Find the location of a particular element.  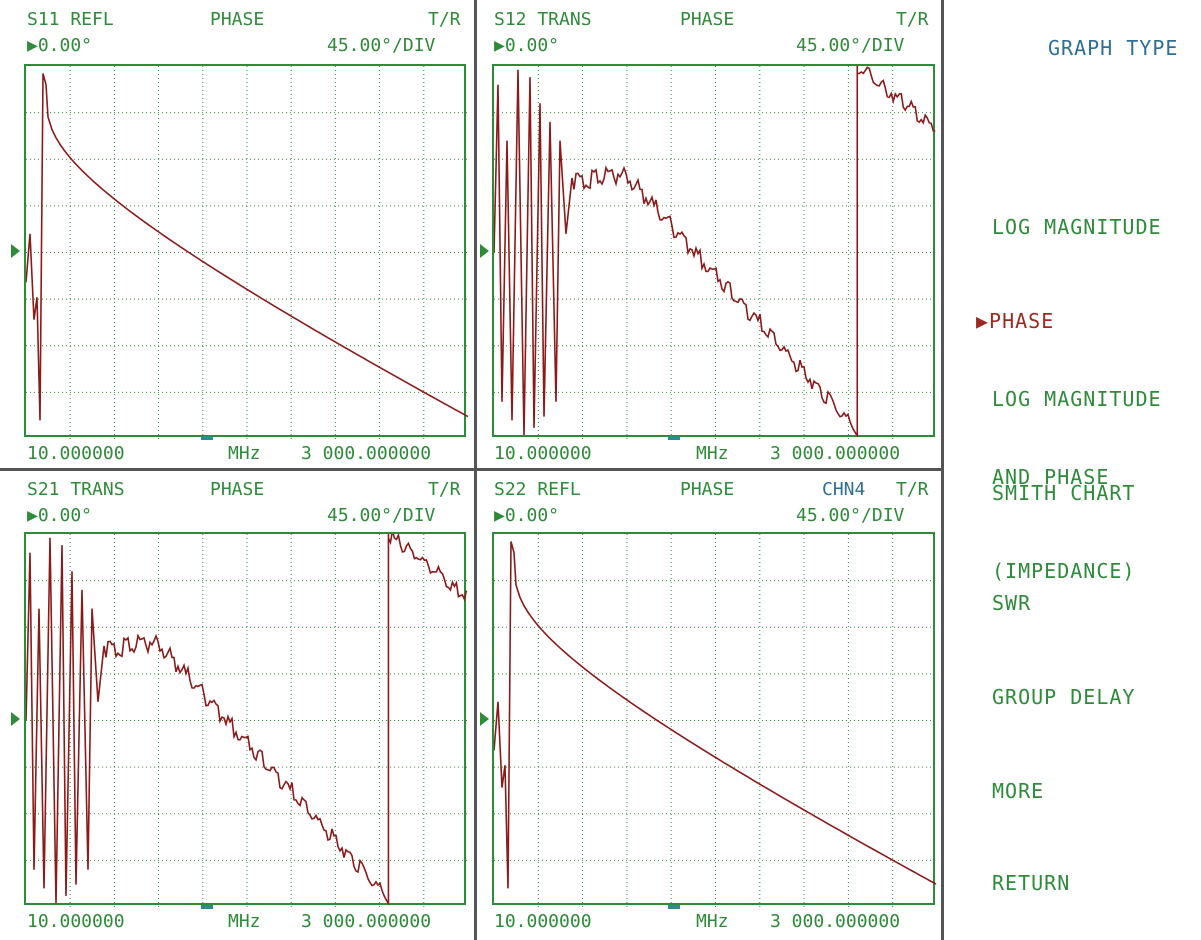

panel-channel-label: CHN4 is located at coordinates (844, 489).